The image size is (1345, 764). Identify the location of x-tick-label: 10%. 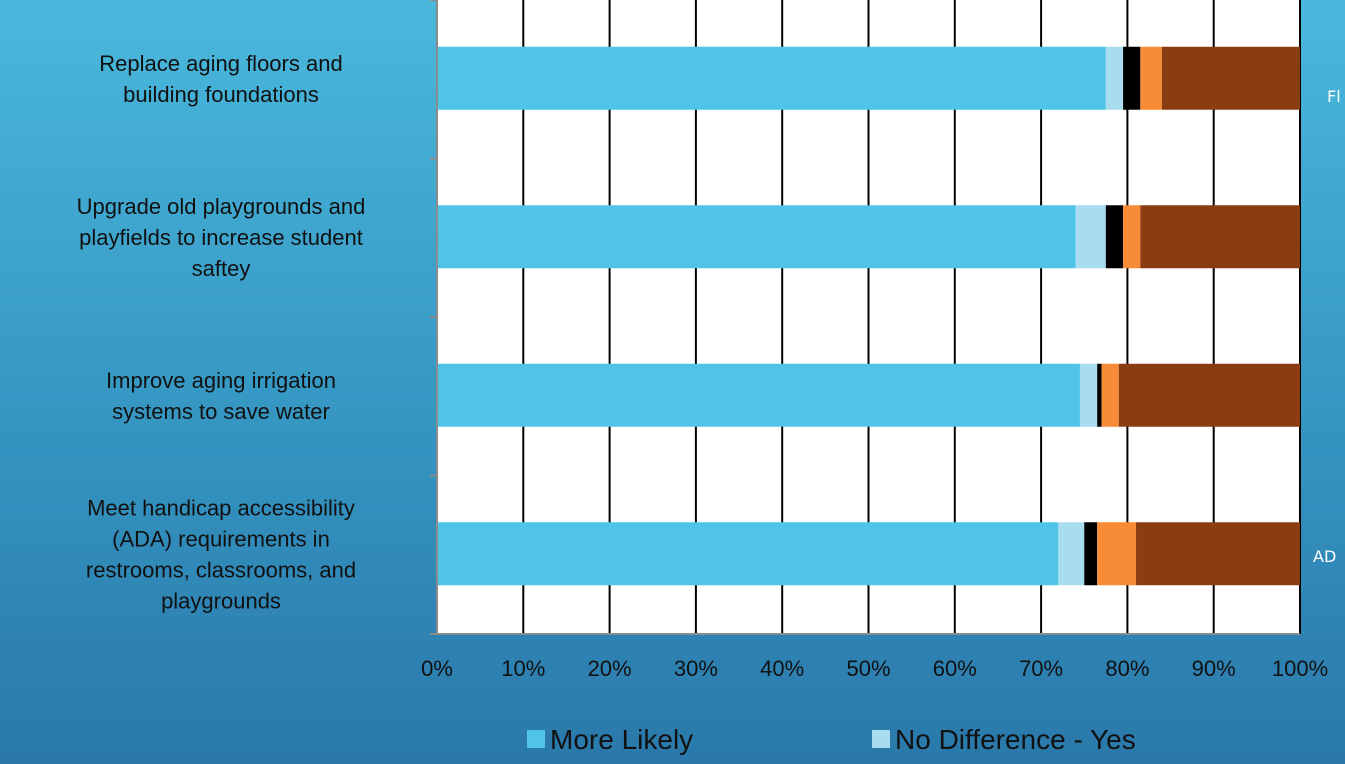
(523, 668).